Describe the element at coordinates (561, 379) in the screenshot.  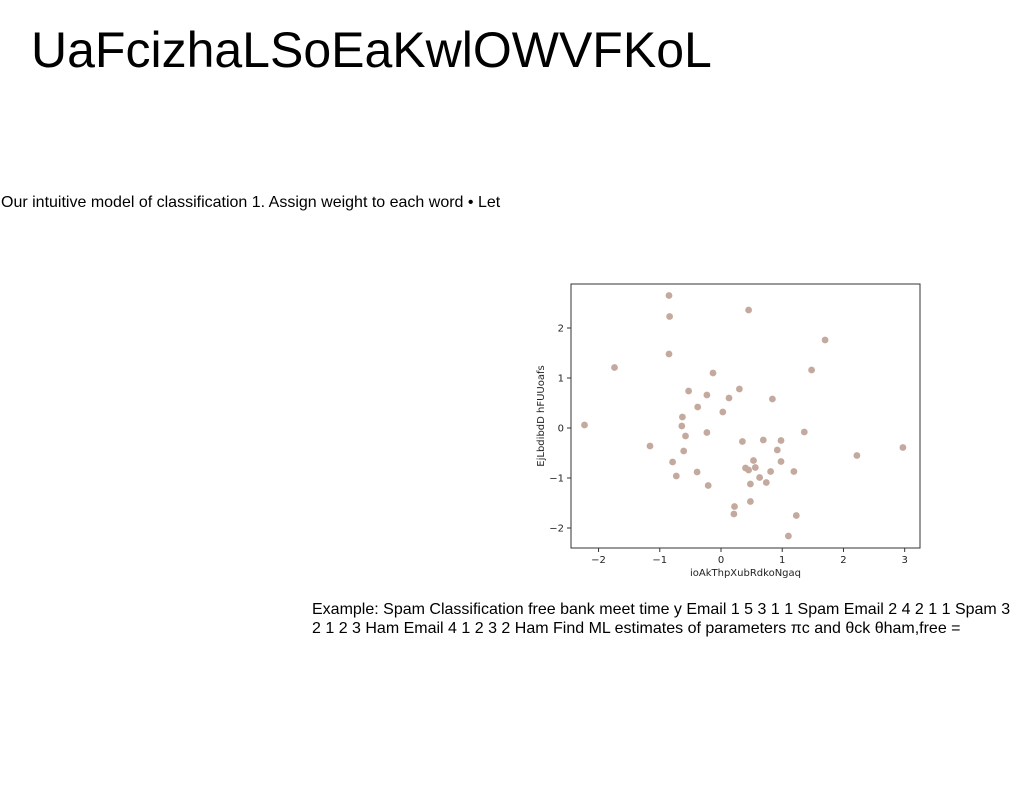
I see `y-tick-label: 1` at that location.